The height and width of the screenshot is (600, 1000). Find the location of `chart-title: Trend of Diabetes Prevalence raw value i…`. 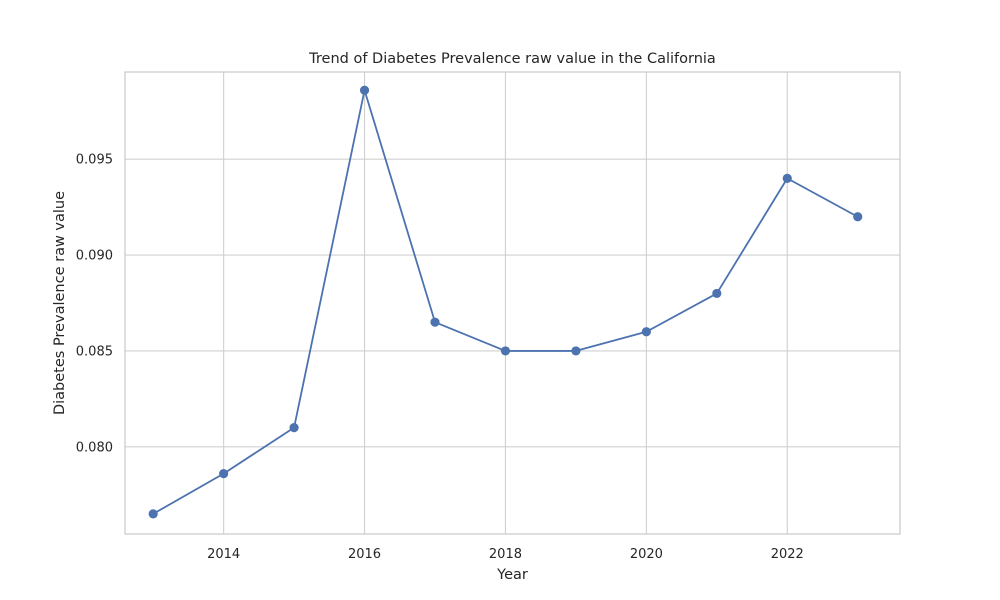

chart-title: Trend of Diabetes Prevalence raw value i… is located at coordinates (512, 59).